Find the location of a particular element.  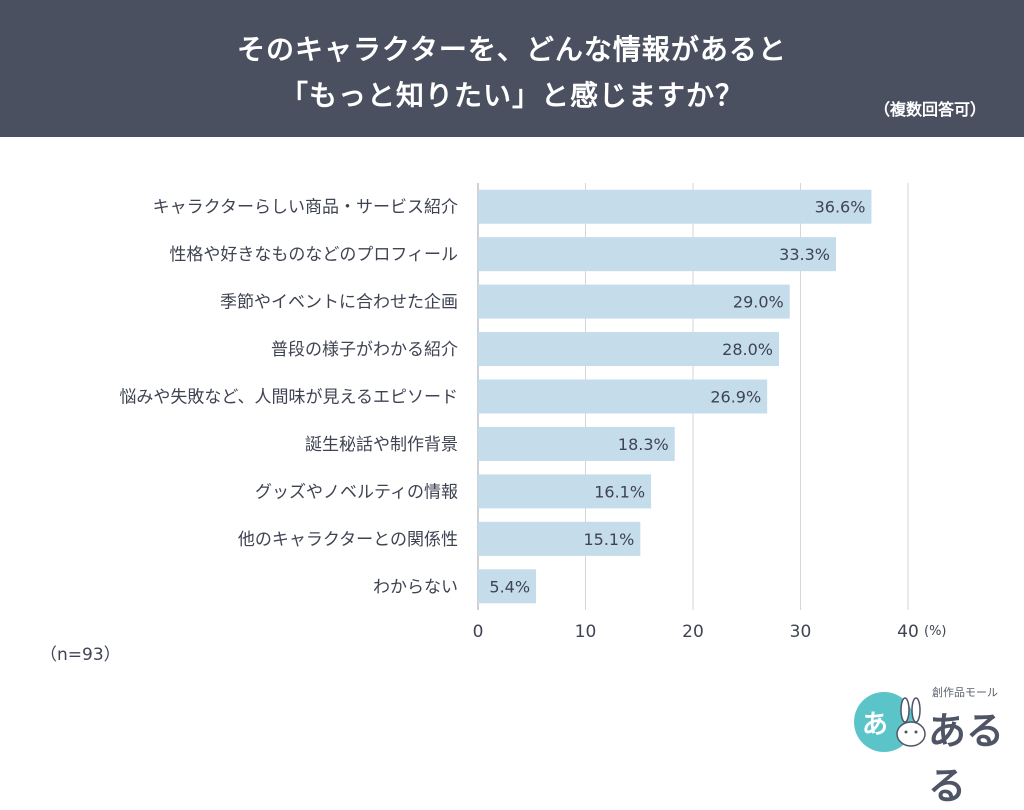

x-tick-label: 40 is located at coordinates (908, 632).